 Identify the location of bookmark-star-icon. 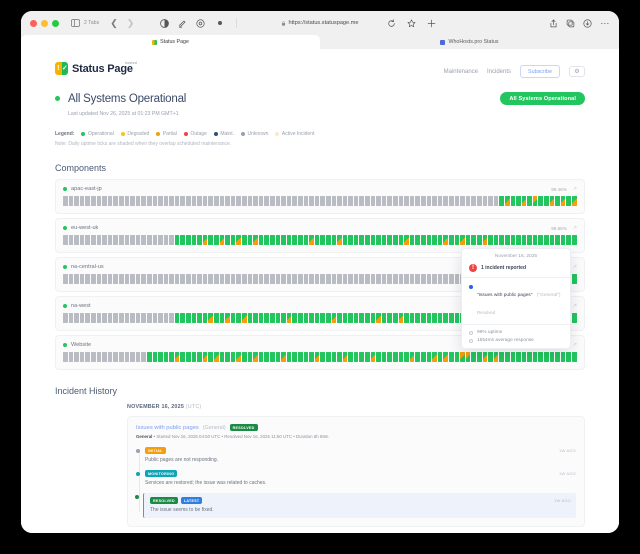
(411, 23).